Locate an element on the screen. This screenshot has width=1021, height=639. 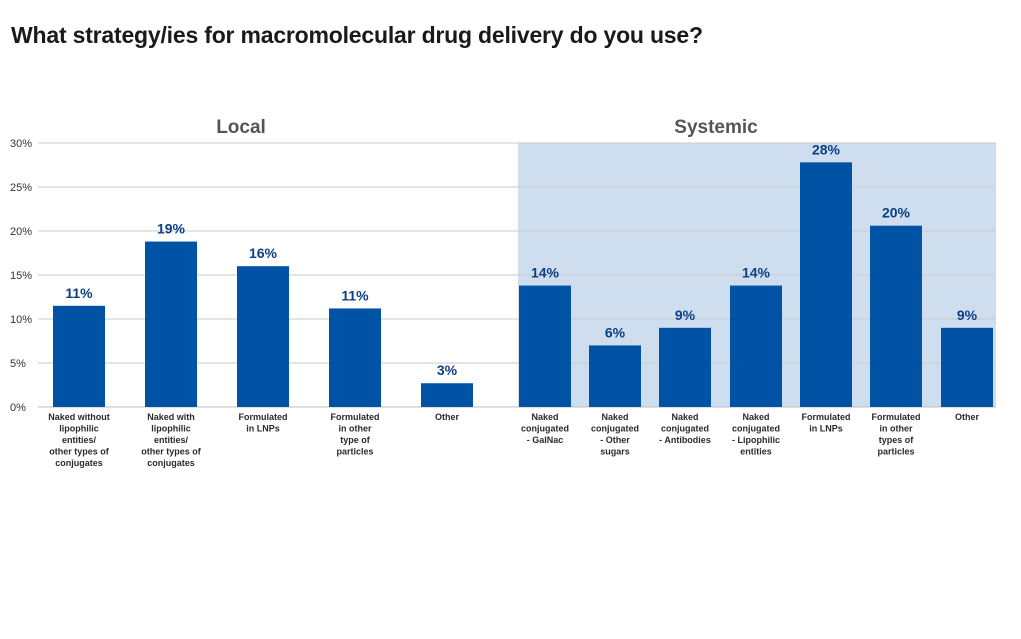
data-label: 28% is located at coordinates (826, 149).